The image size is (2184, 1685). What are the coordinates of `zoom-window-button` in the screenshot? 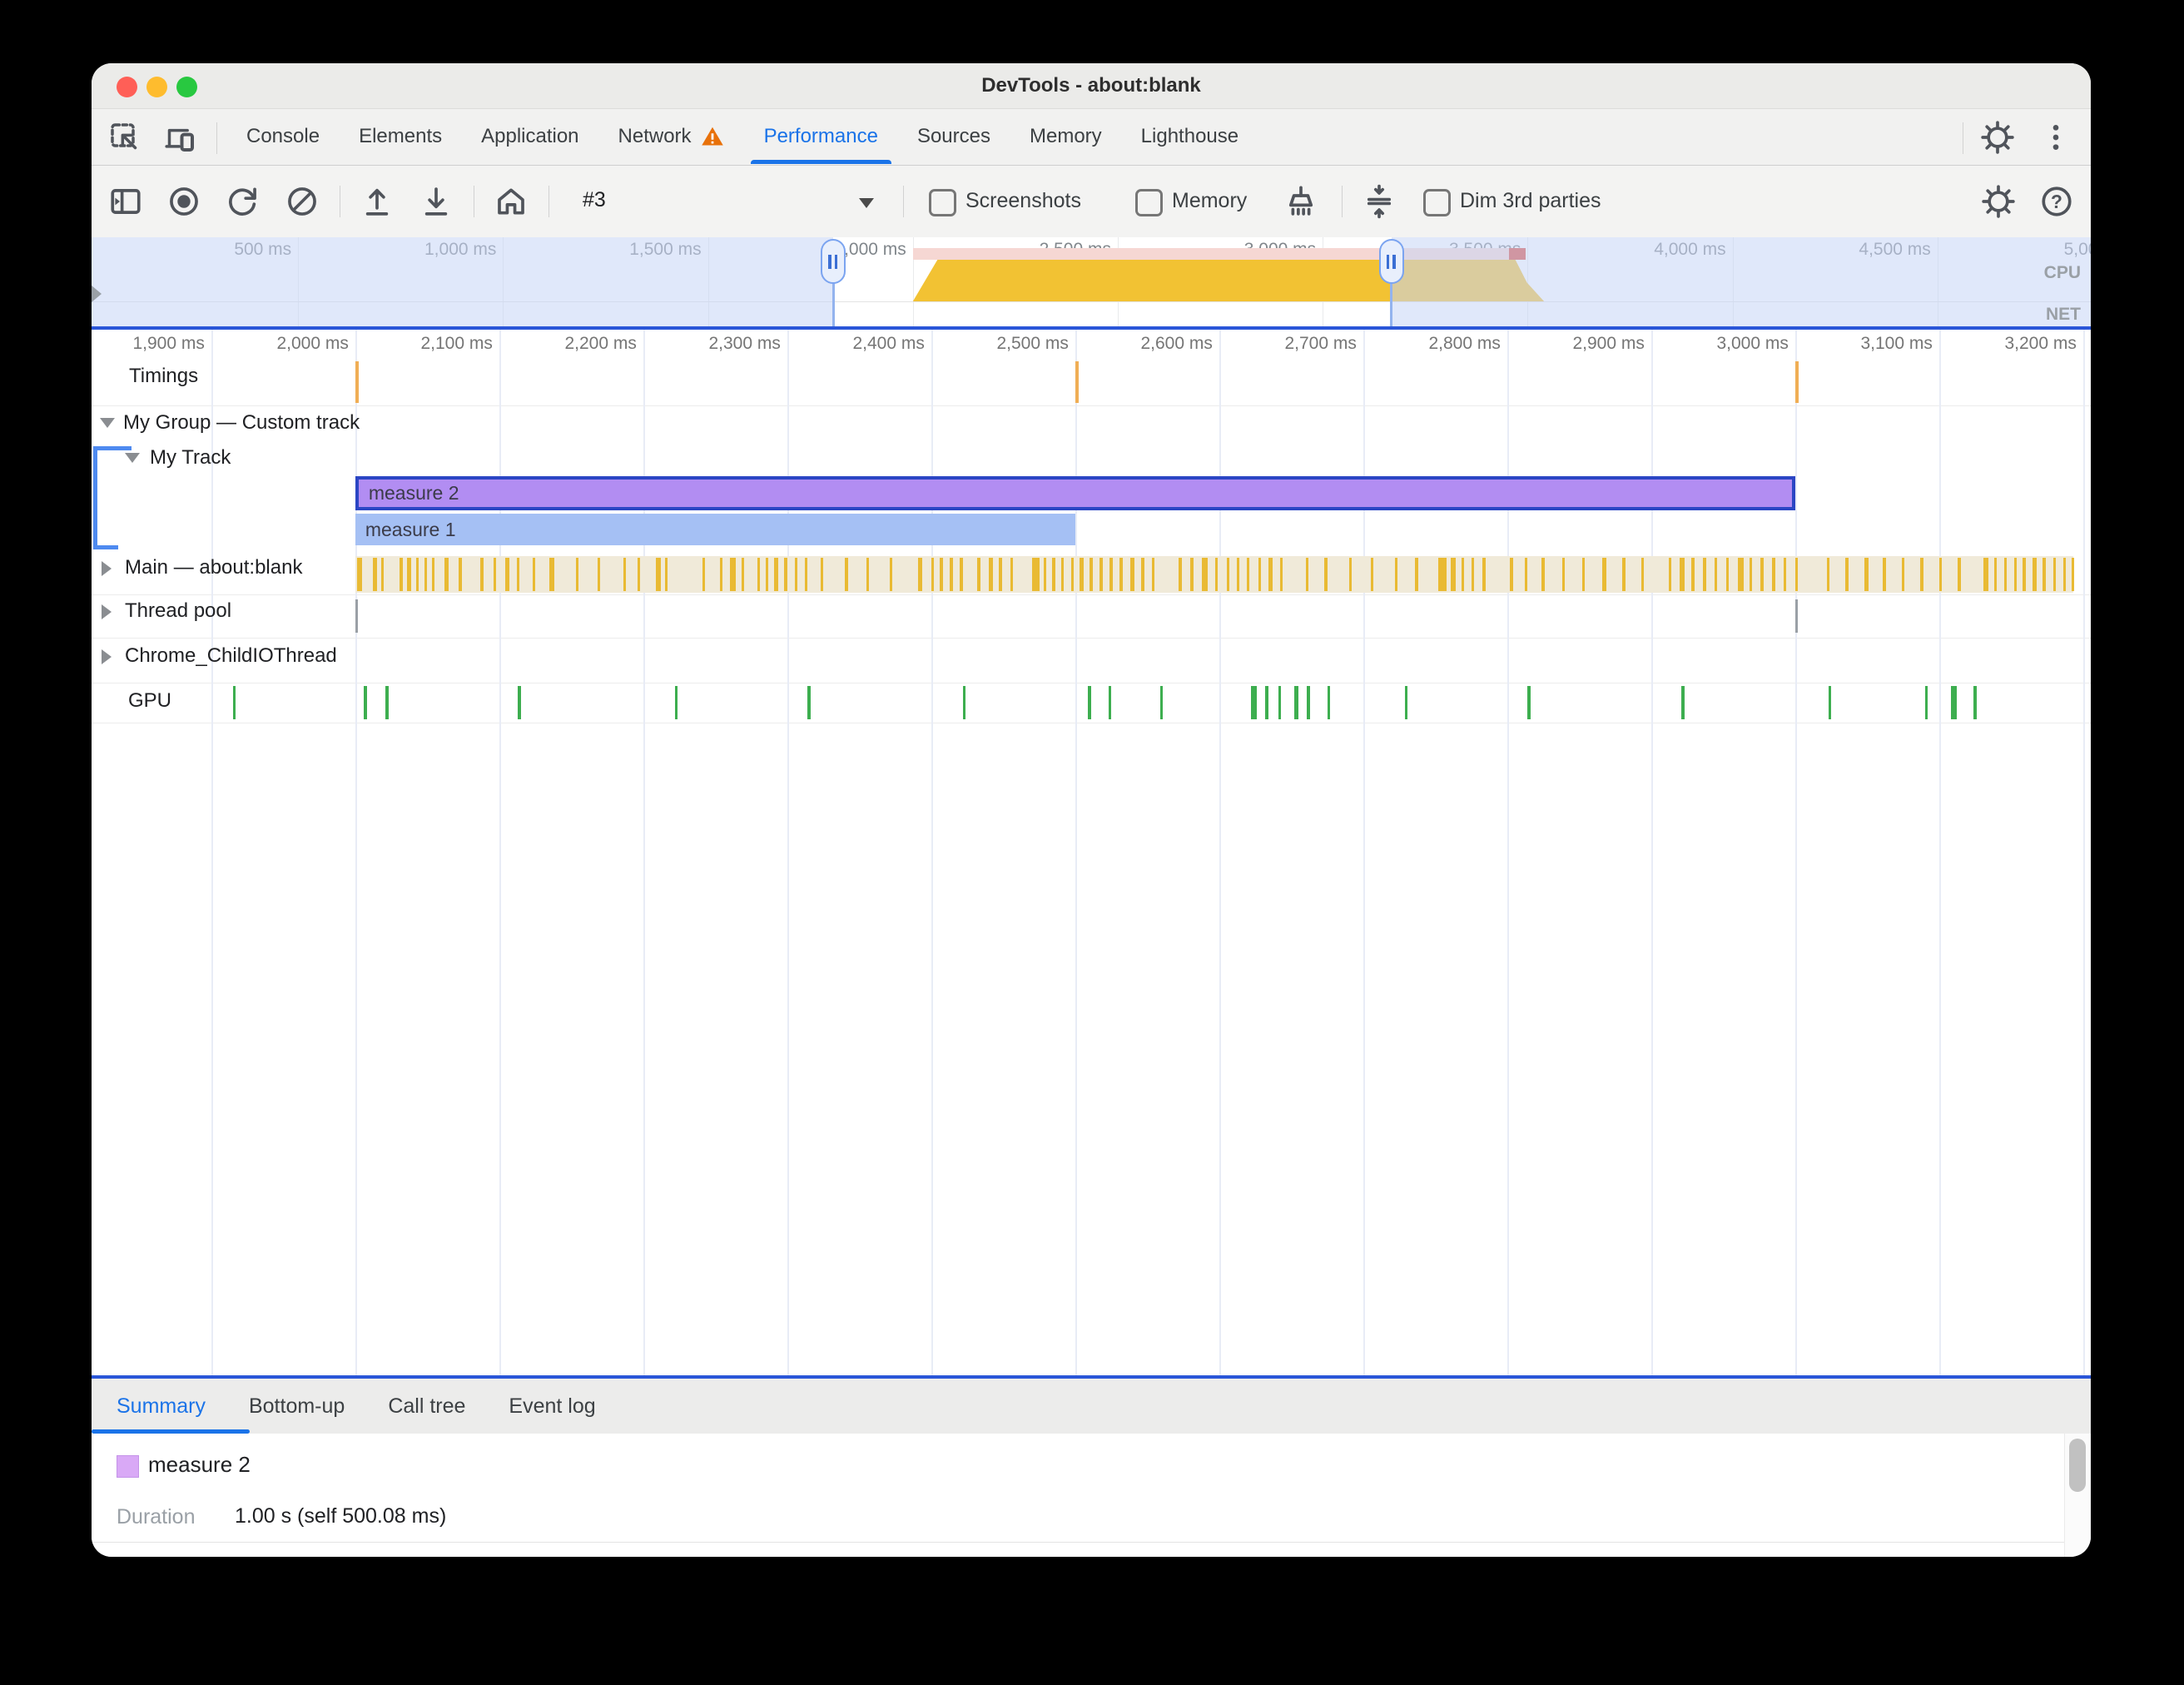 It's located at (186, 87).